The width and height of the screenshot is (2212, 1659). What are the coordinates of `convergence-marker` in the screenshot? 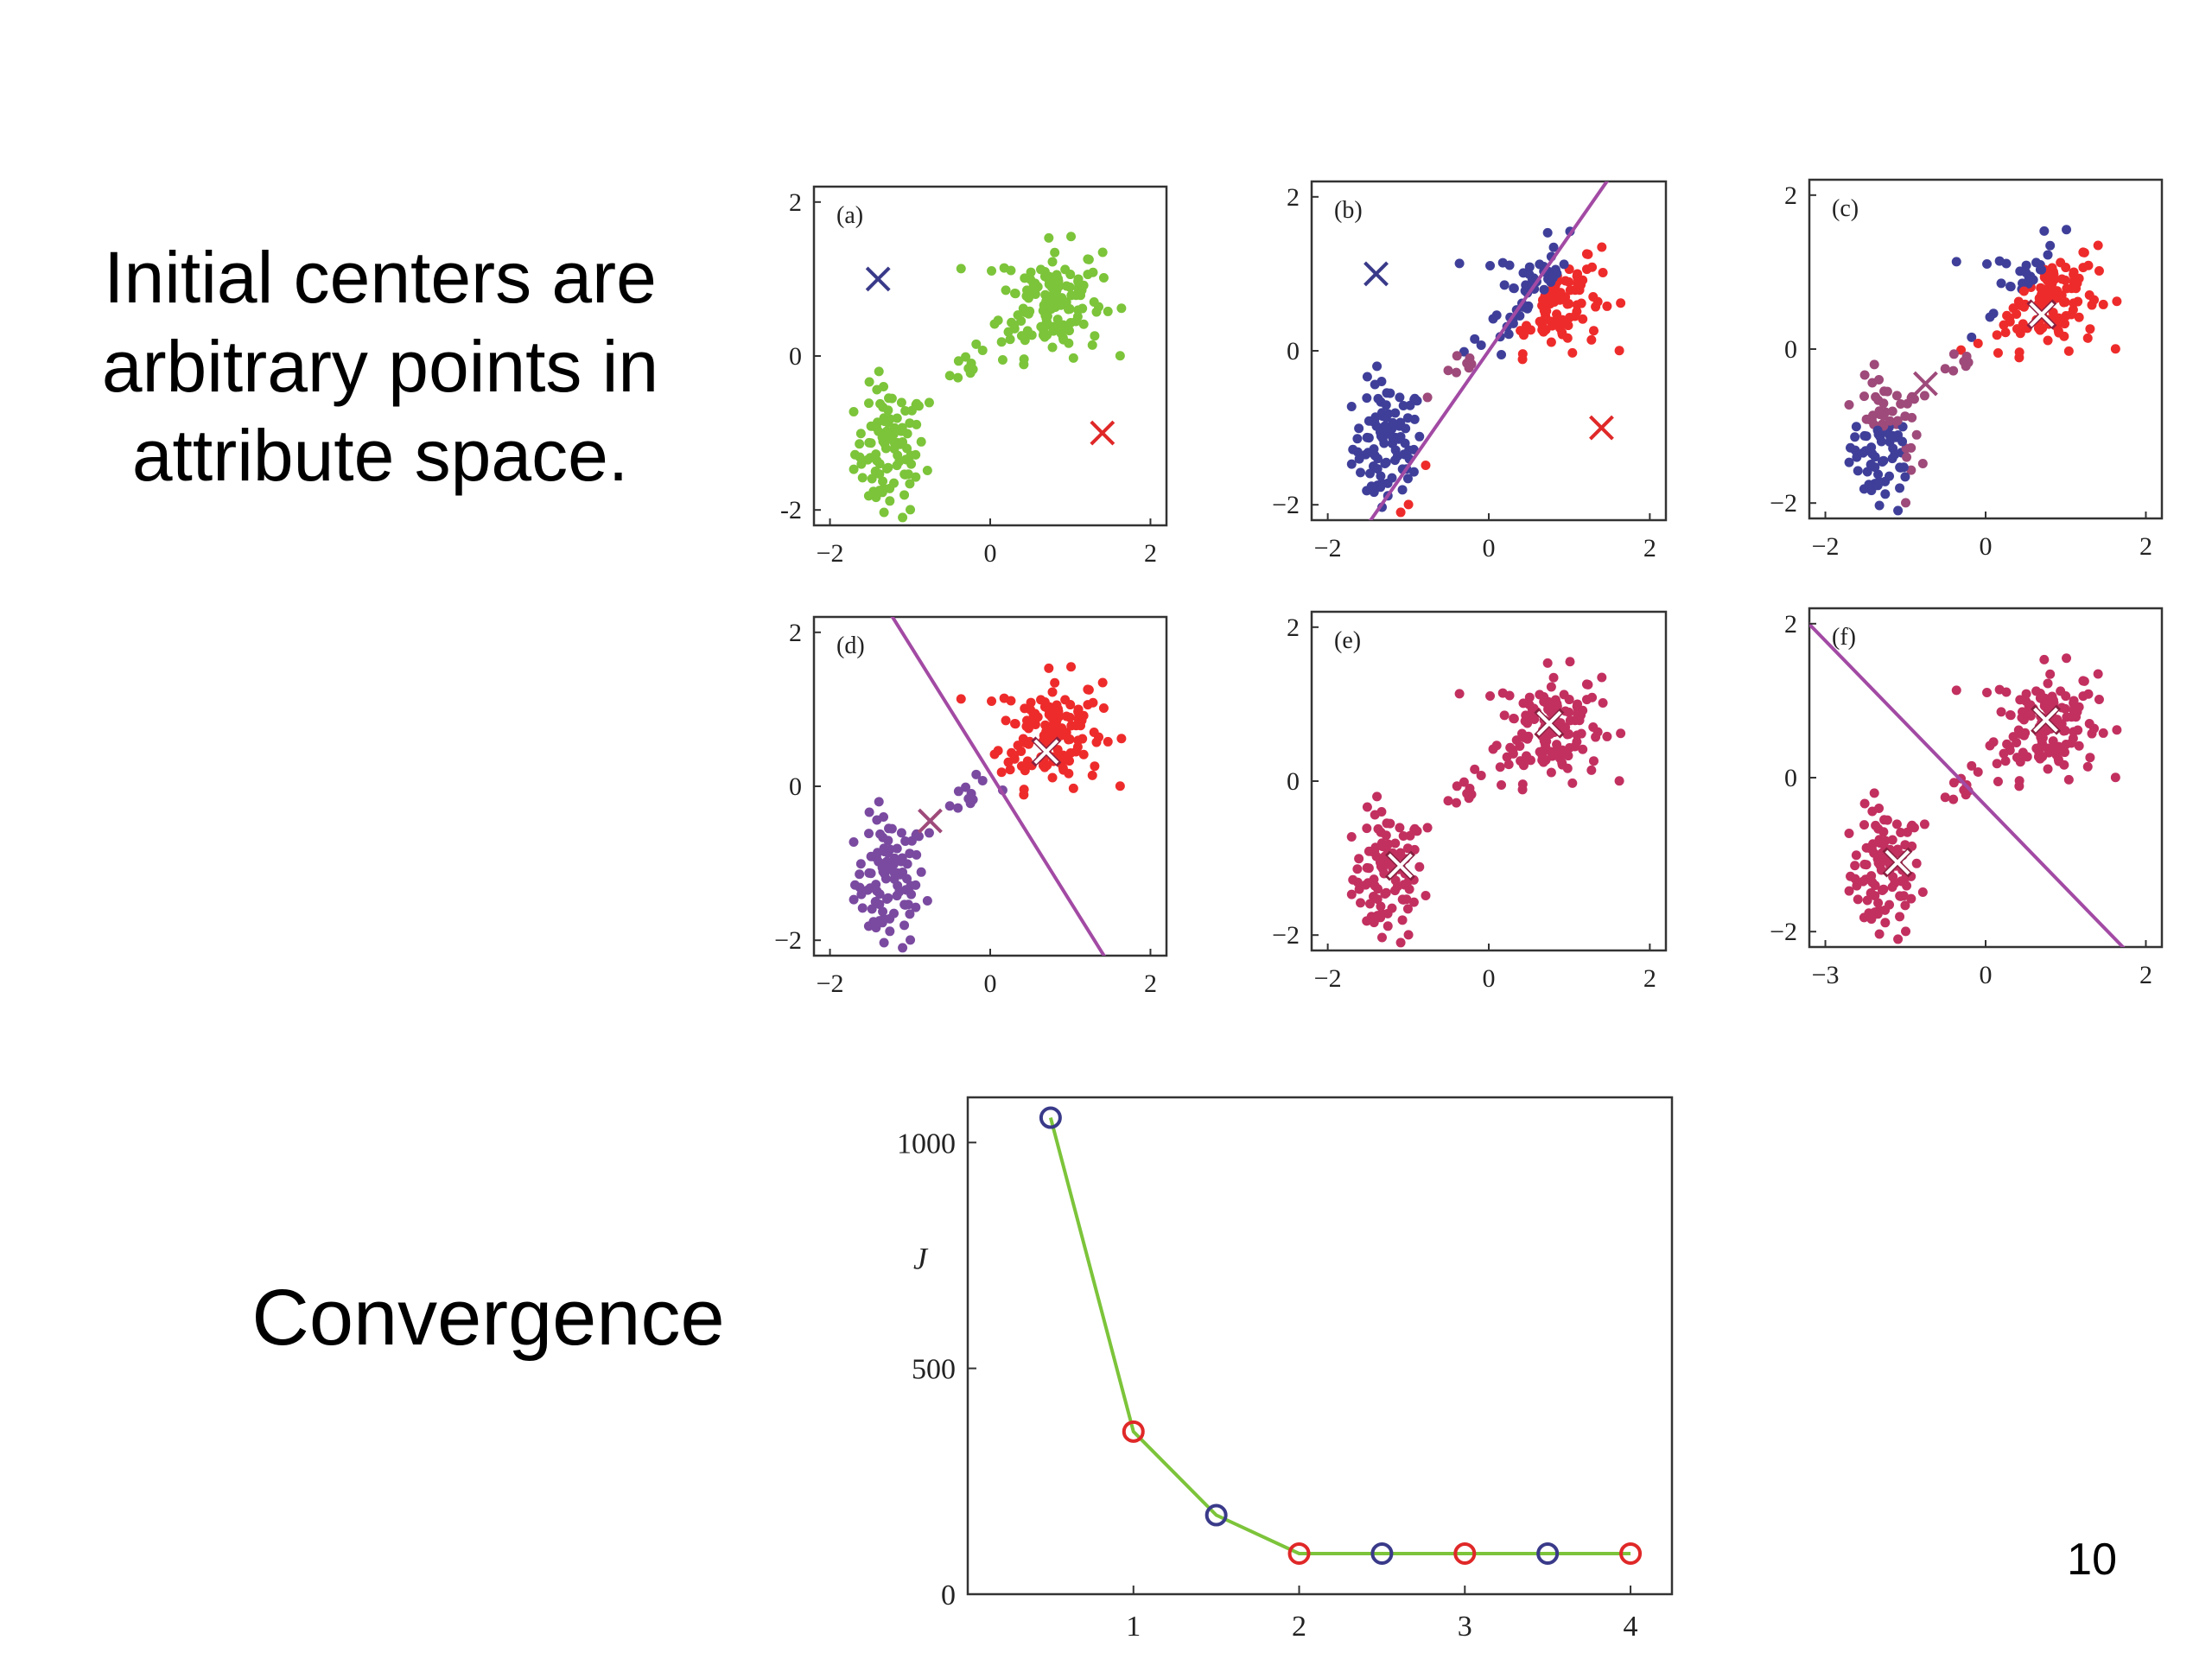 It's located at (1050, 1117).